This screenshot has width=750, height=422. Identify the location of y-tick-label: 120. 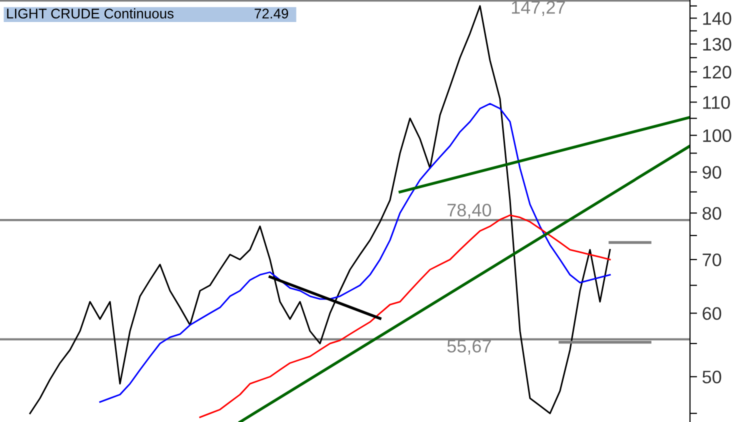
(717, 72).